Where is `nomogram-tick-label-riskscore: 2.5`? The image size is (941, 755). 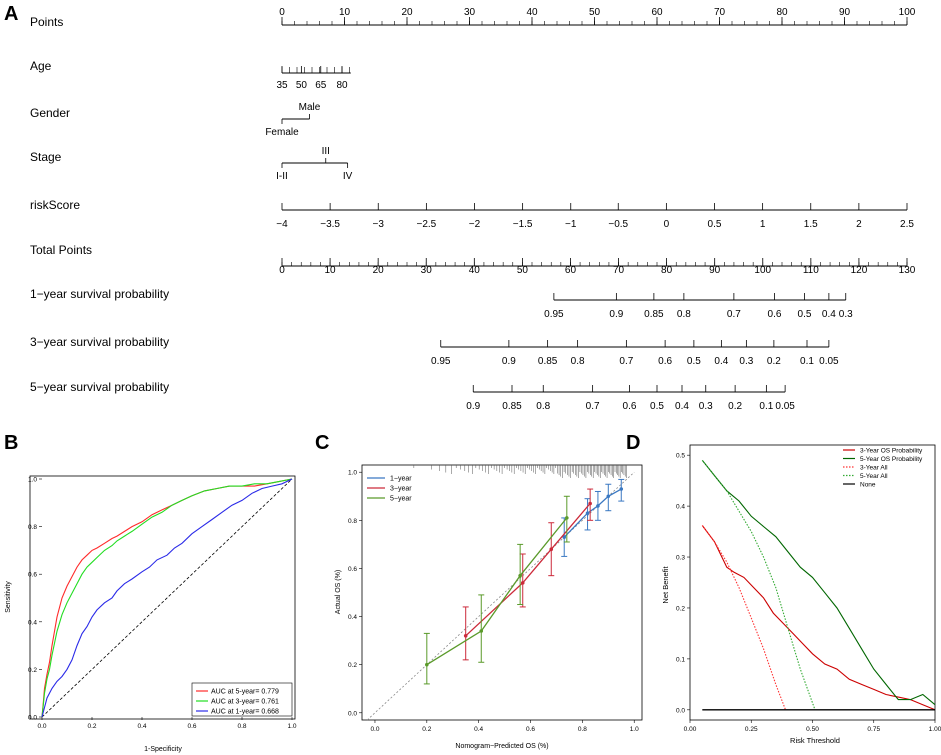 nomogram-tick-label-riskscore: 2.5 is located at coordinates (907, 224).